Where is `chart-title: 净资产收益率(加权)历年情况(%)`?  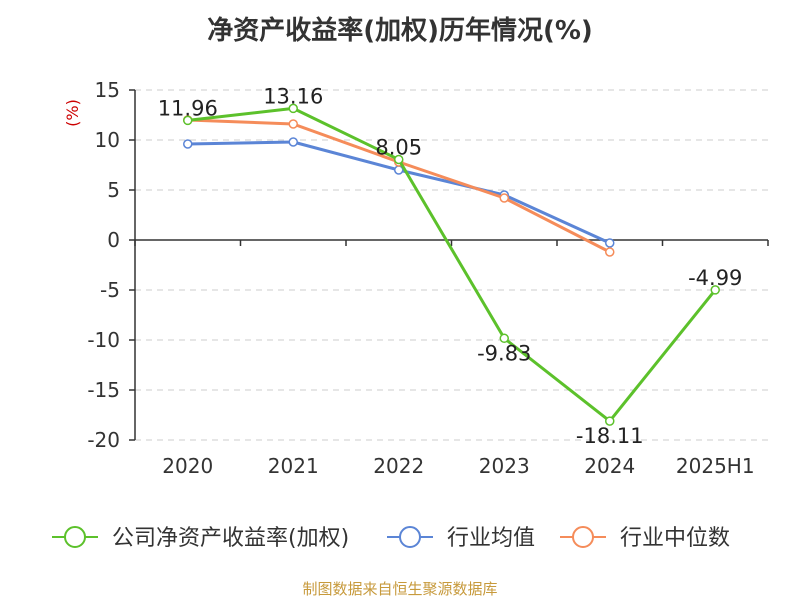
chart-title: 净资产收益率(加权)历年情况(%) is located at coordinates (400, 31).